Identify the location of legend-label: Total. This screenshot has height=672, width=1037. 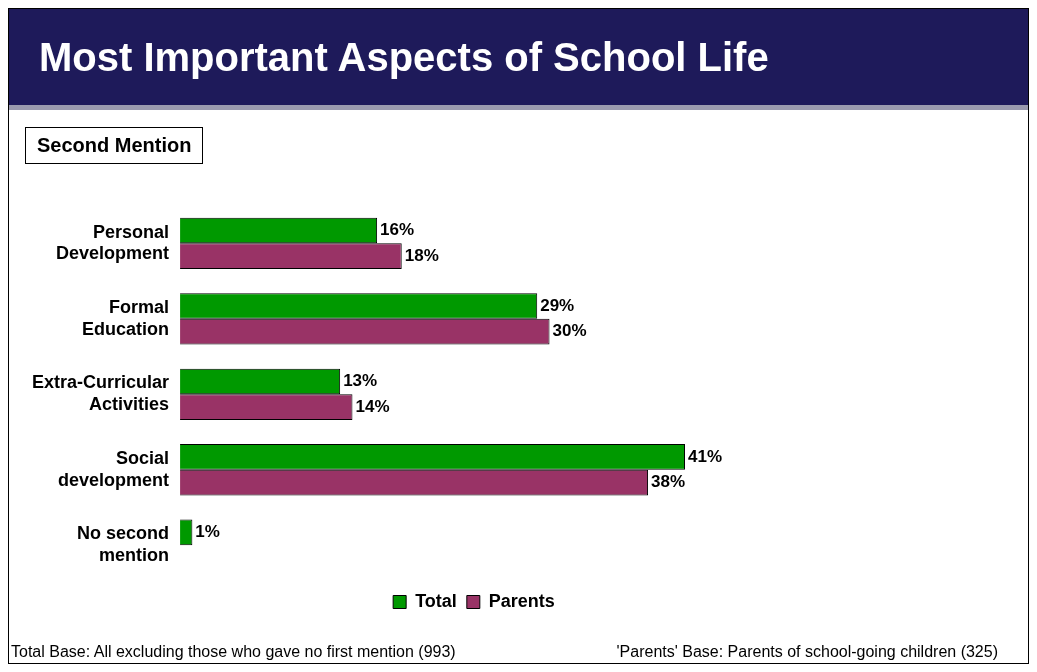
(436, 600).